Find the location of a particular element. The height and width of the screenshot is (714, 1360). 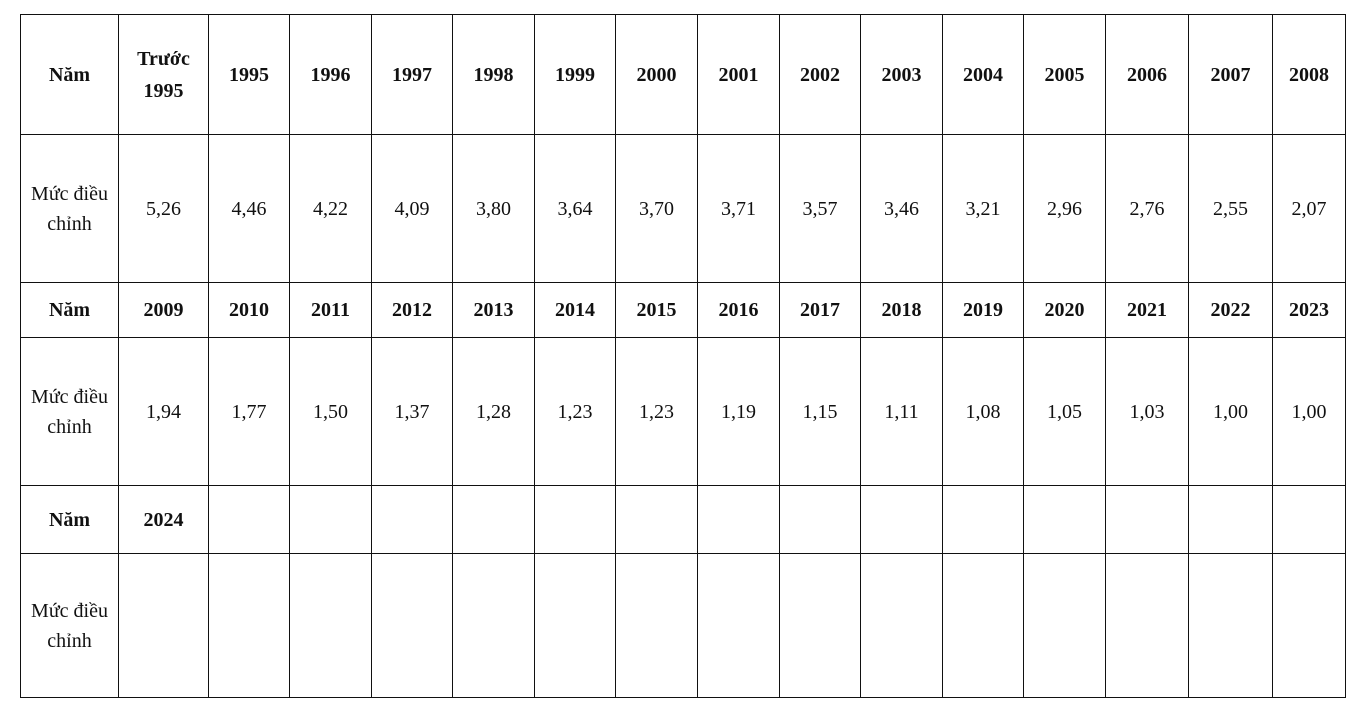

year-cell: 2006 is located at coordinates (1147, 74).